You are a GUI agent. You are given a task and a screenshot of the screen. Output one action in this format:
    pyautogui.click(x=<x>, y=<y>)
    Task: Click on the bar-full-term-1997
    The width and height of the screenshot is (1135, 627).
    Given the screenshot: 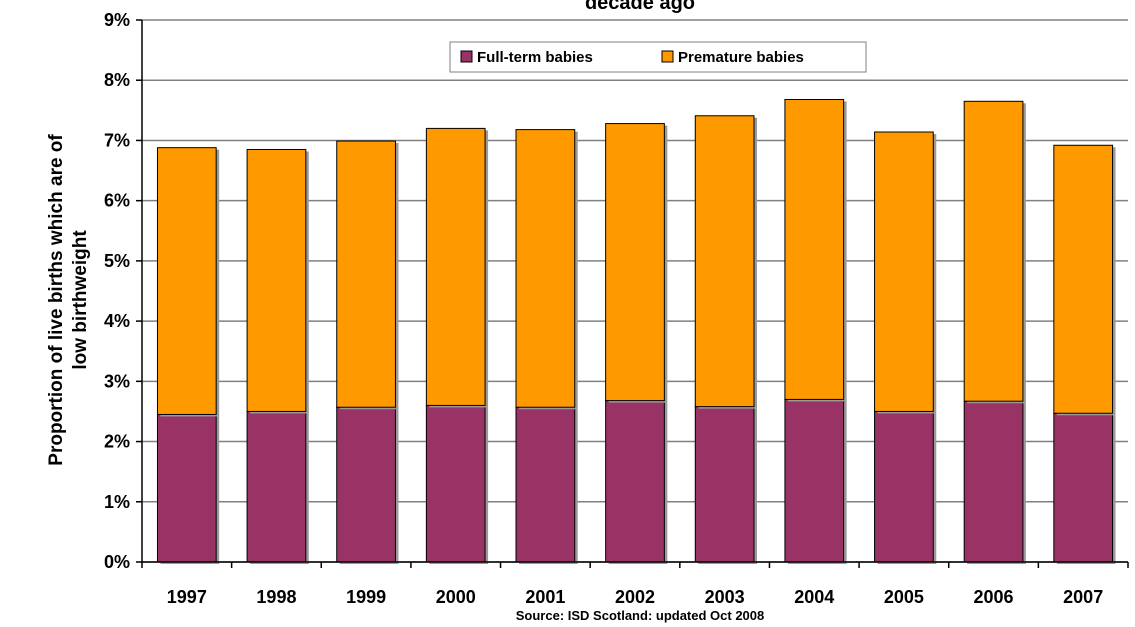 What is the action you would take?
    pyautogui.click(x=186, y=488)
    